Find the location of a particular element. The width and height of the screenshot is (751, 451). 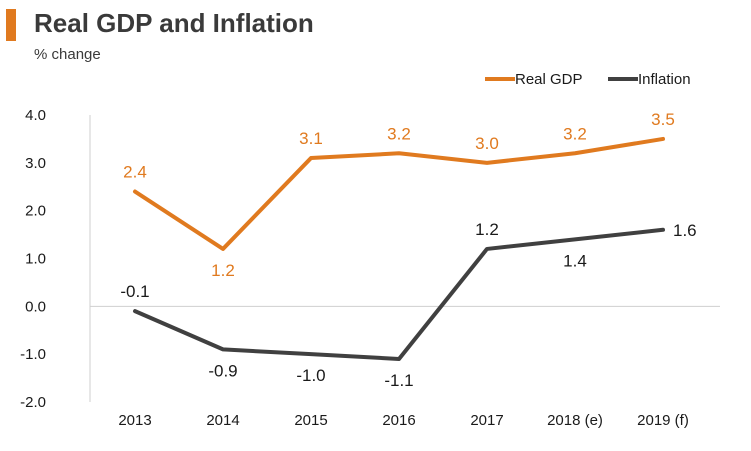

data-label: -0.9 is located at coordinates (222, 370).